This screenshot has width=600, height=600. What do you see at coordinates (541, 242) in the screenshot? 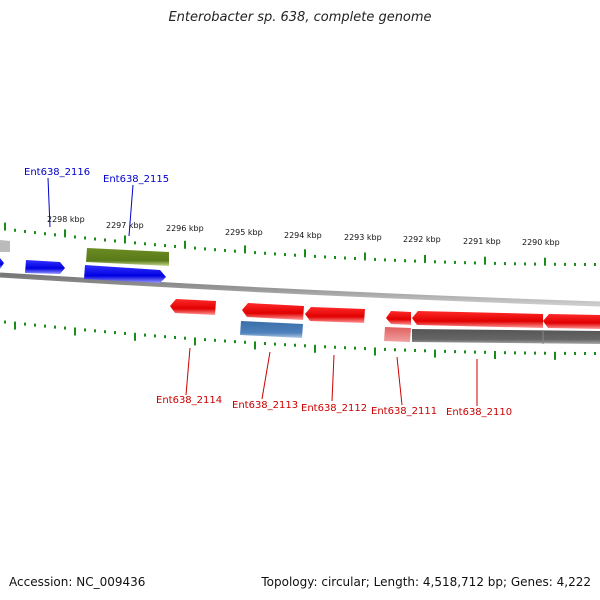
I see `ruler-tick-label: 2290 kbp` at bounding box center [541, 242].